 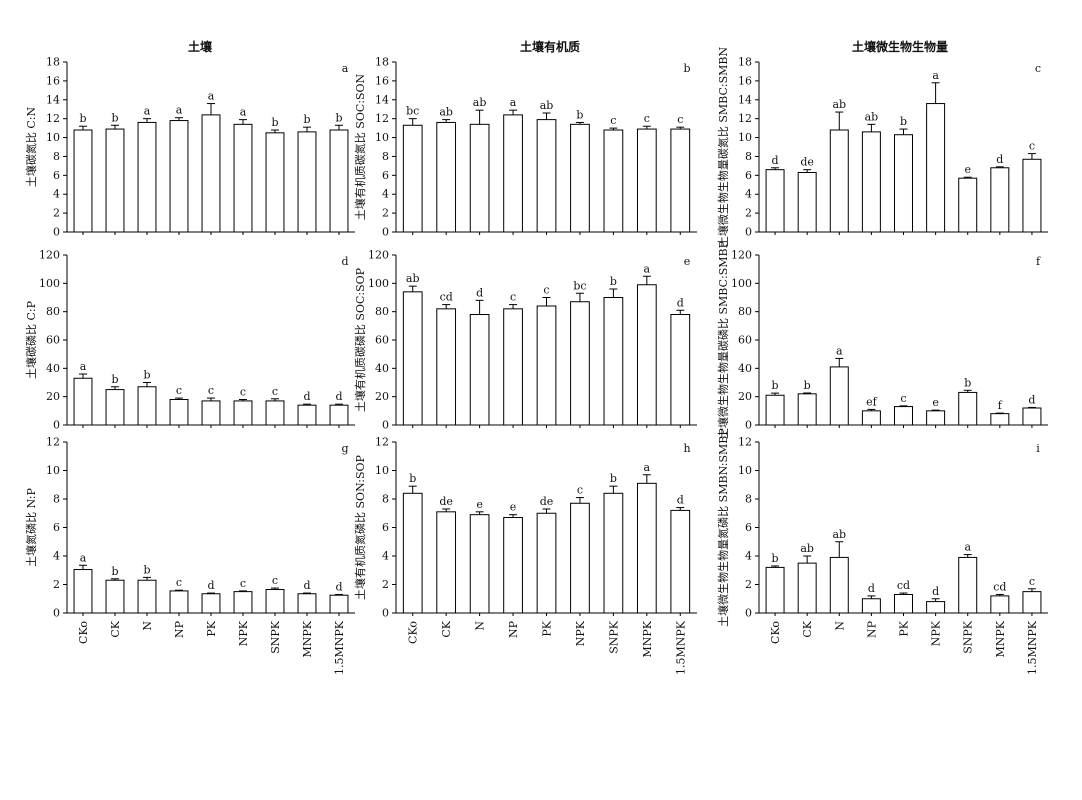 I want to click on significance-letter-e: bc, so click(x=579, y=285).